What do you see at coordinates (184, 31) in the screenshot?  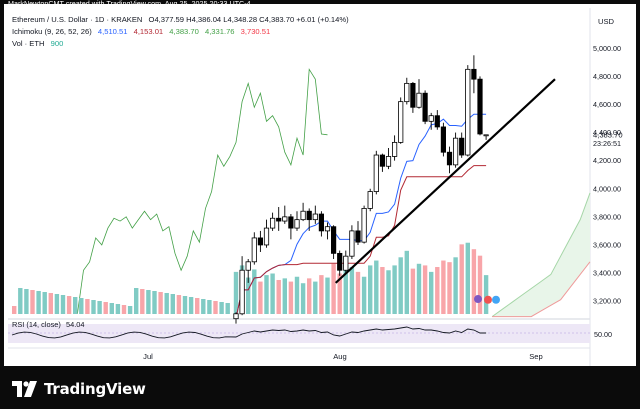 I see `ichimoku-value-lagging: 4,383.70` at bounding box center [184, 31].